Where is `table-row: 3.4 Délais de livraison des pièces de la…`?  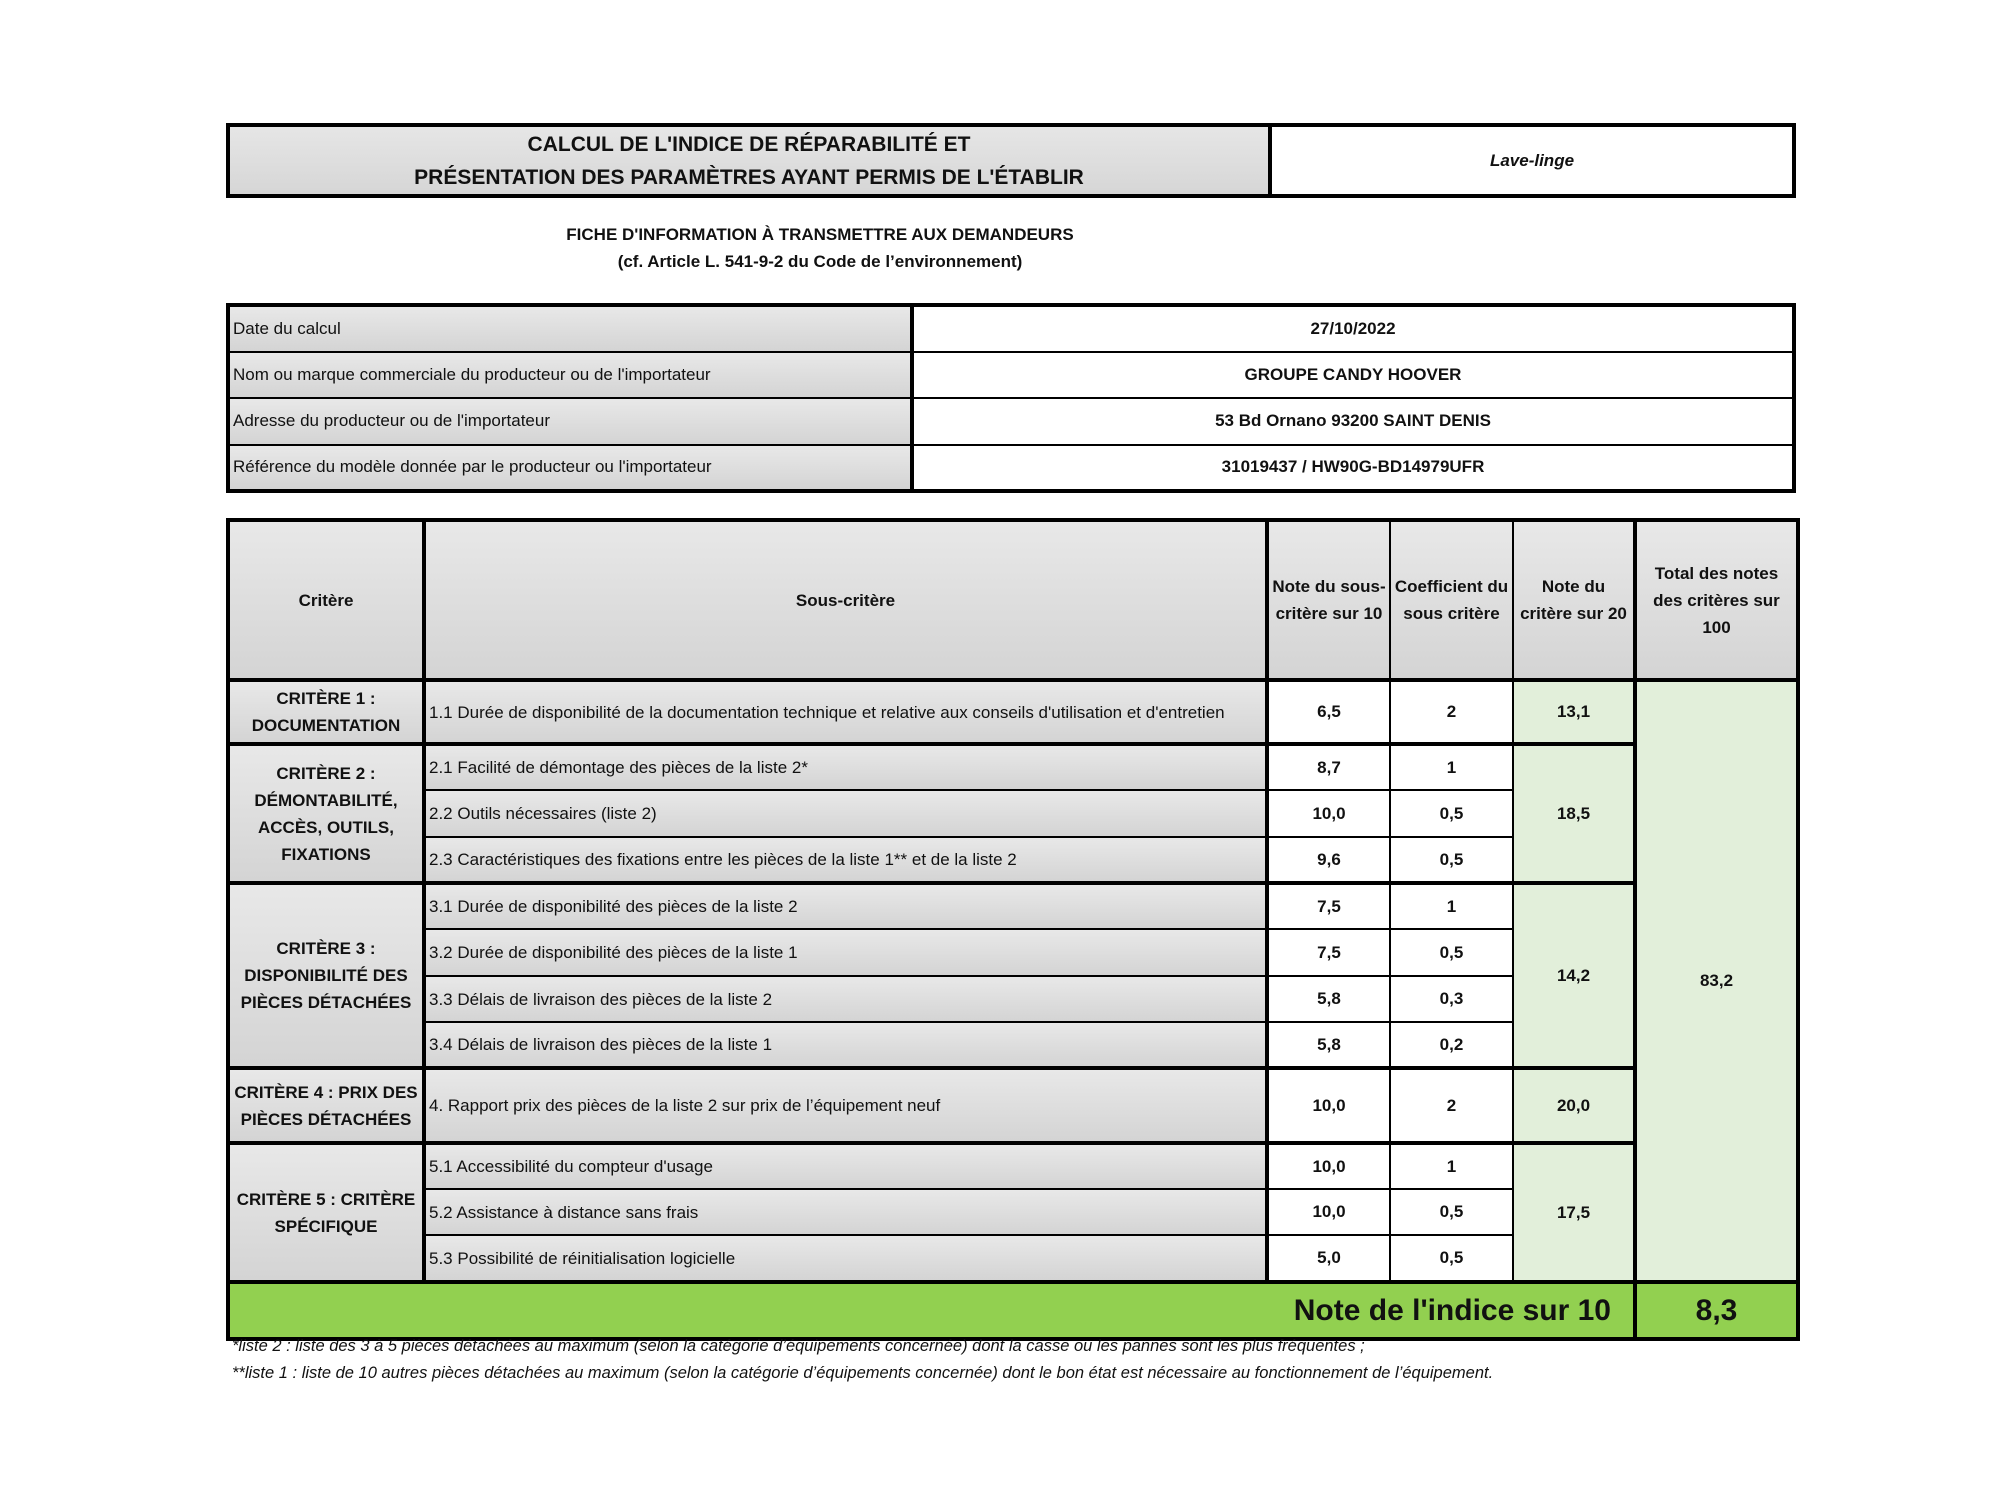
table-row: 3.4 Délais de livraison des pièces de la… is located at coordinates (1013, 1045).